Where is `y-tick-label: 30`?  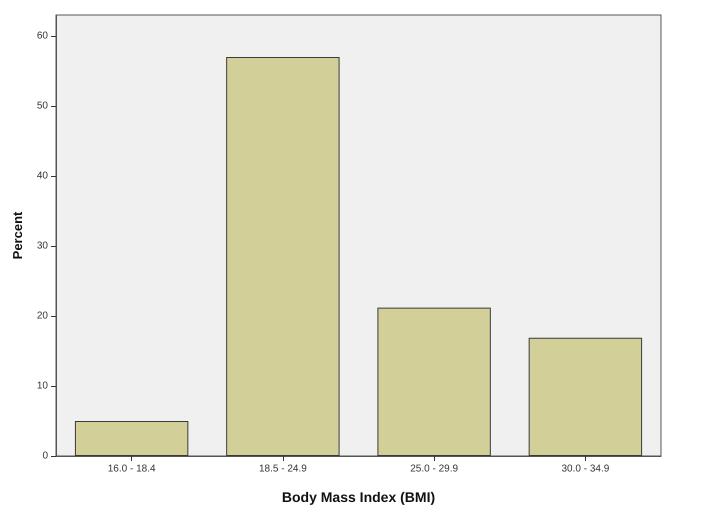 y-tick-label: 30 is located at coordinates (42, 246).